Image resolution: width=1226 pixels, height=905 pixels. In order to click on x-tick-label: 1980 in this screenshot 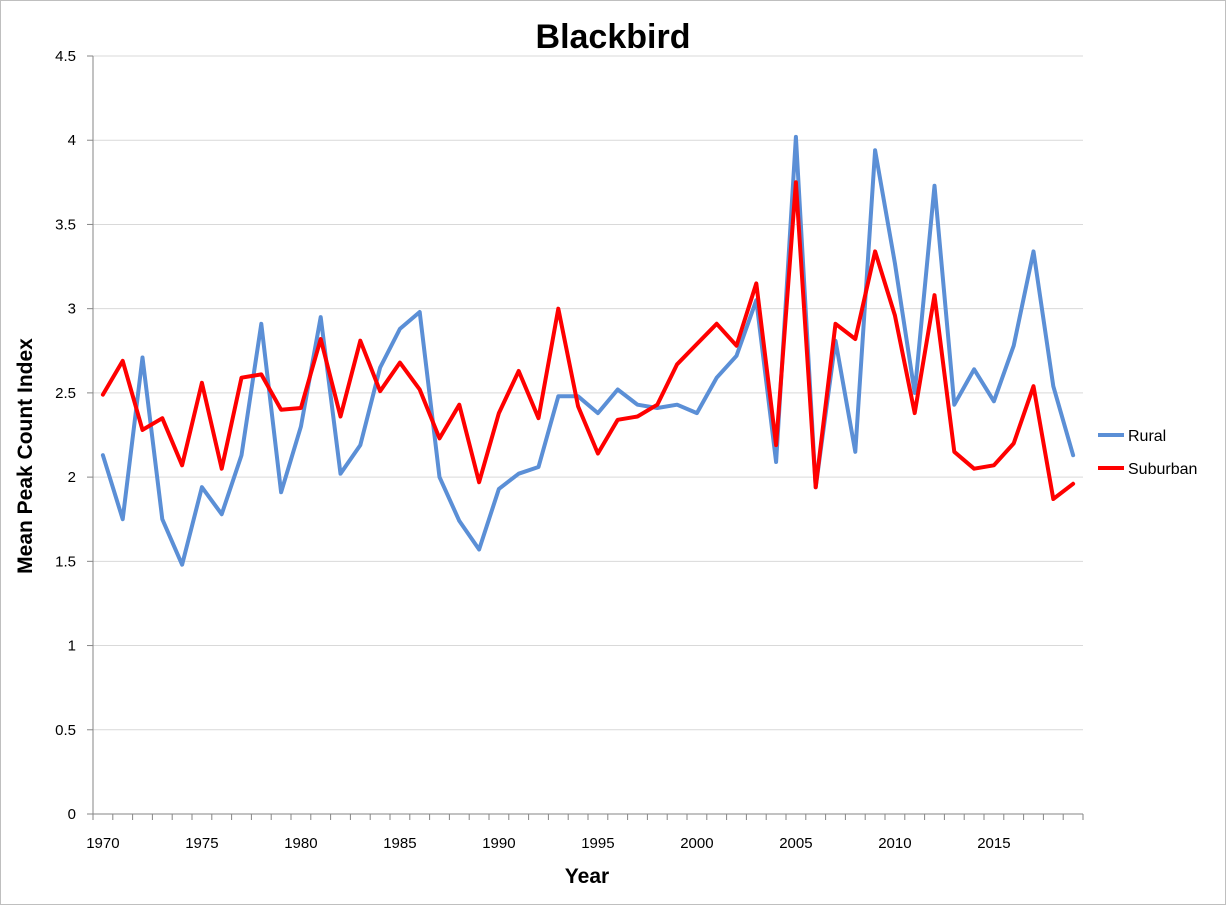, I will do `click(300, 843)`.